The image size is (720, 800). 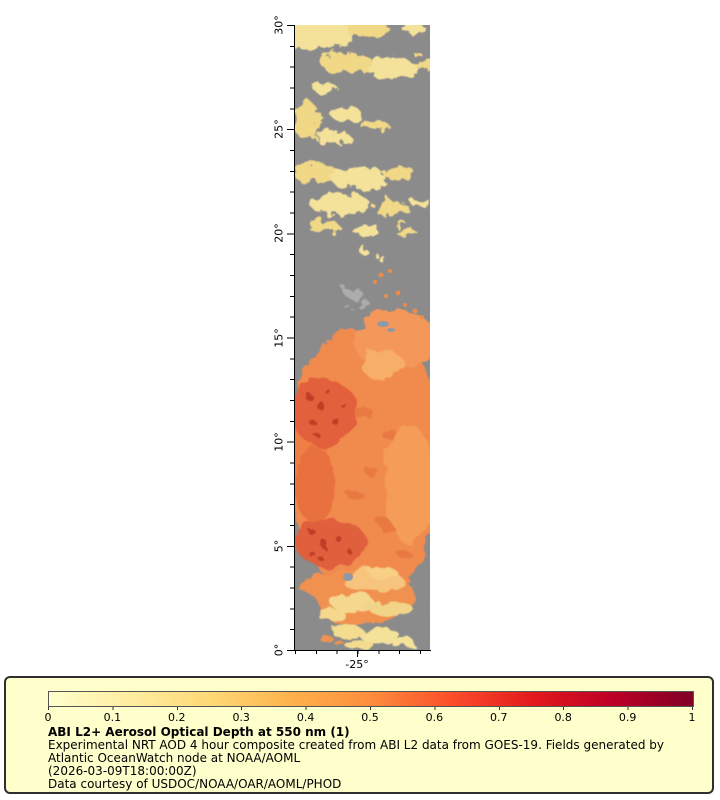 I want to click on colorbar-gradient, so click(x=371, y=699).